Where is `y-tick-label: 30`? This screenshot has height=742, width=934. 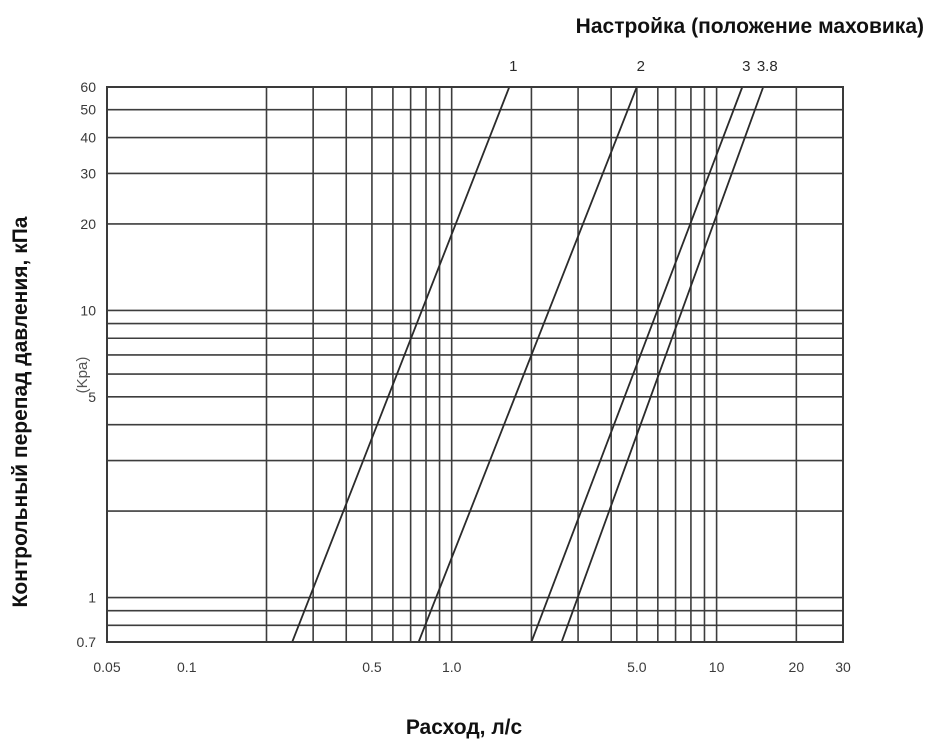
y-tick-label: 30 is located at coordinates (88, 173).